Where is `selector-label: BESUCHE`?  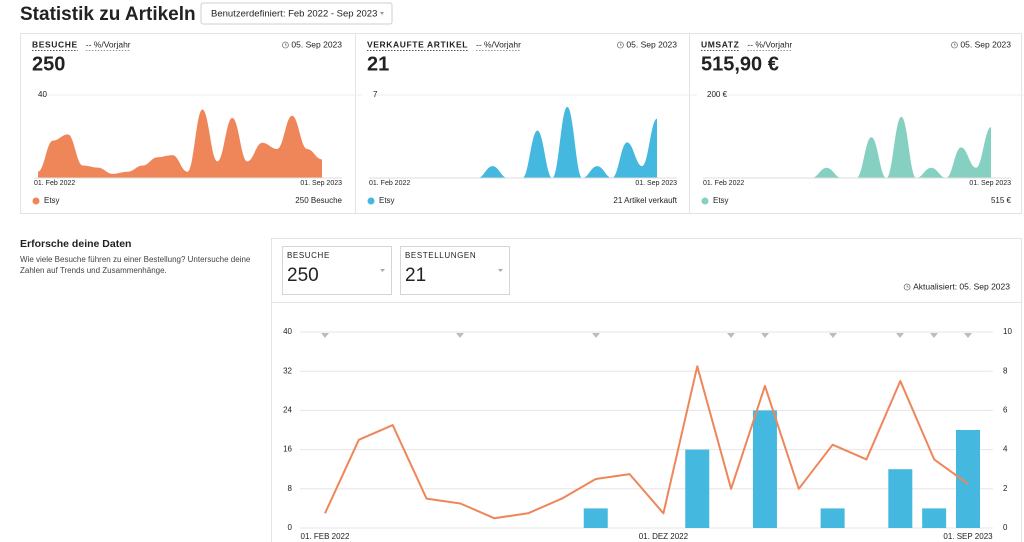 selector-label: BESUCHE is located at coordinates (308, 255).